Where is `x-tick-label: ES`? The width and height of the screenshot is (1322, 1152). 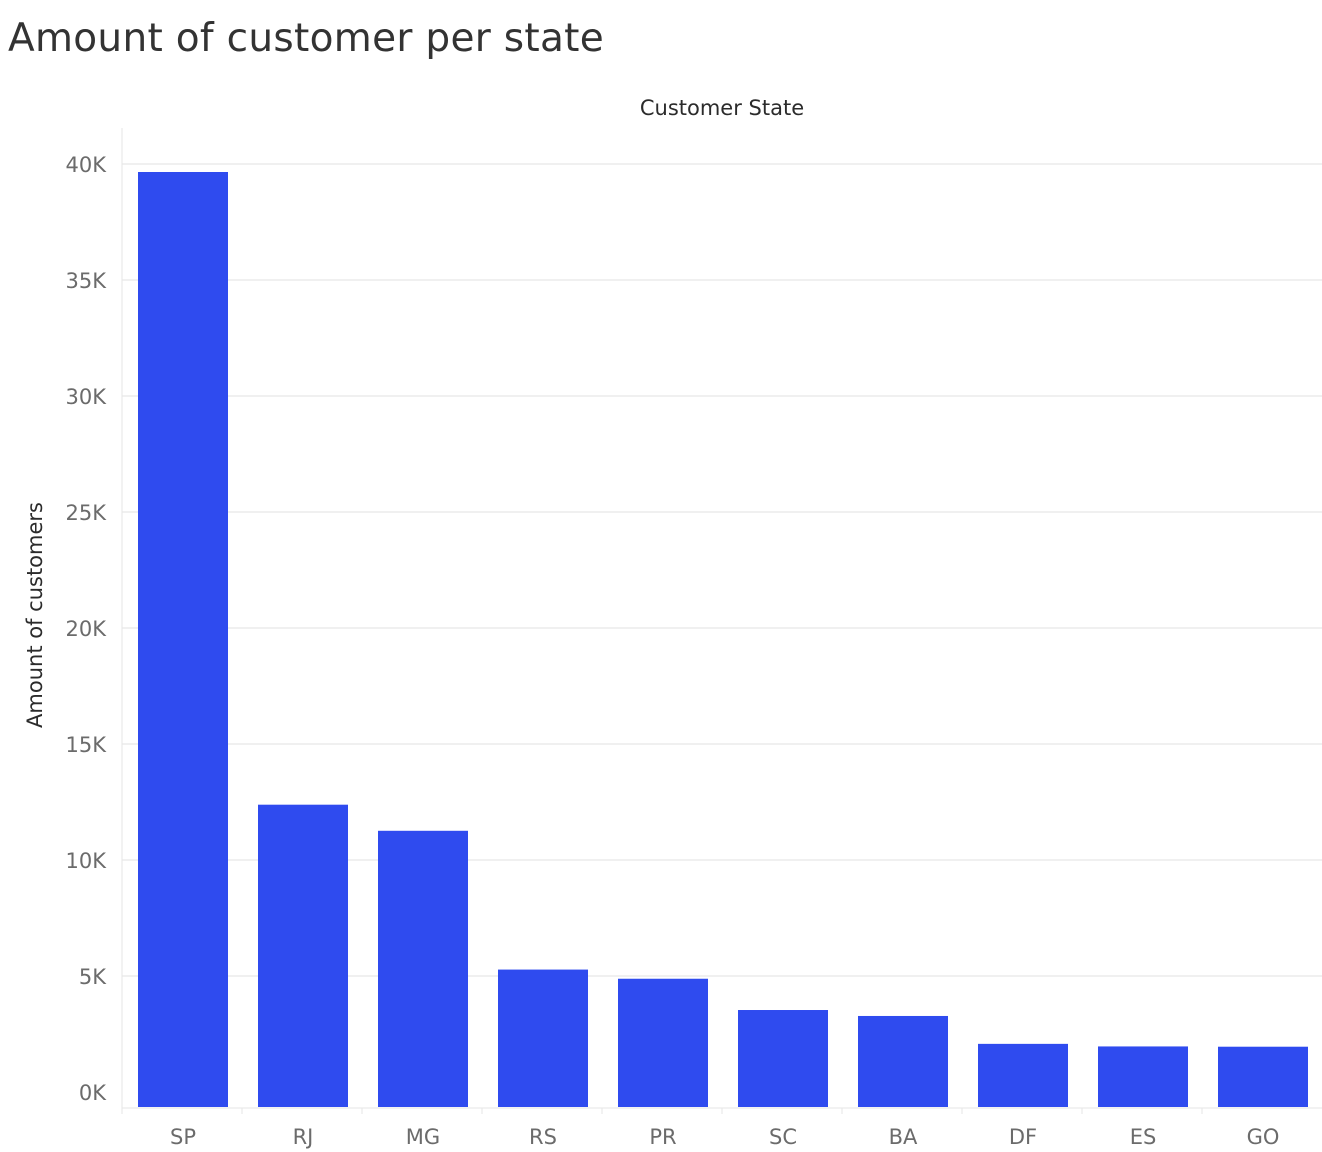
x-tick-label: ES is located at coordinates (1143, 1137).